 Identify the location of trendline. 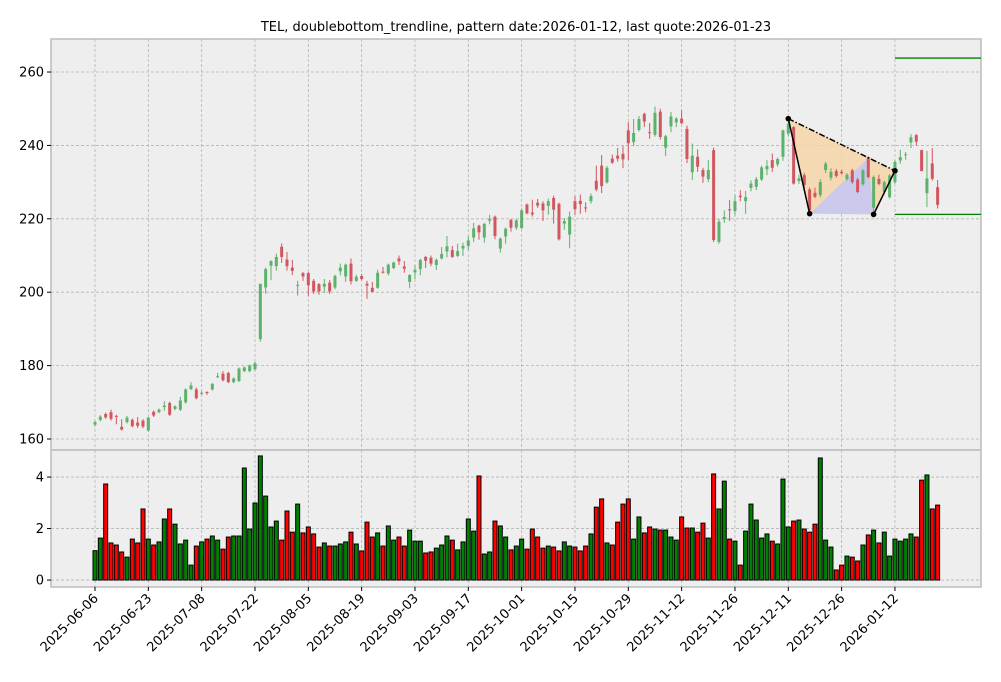
(841, 144).